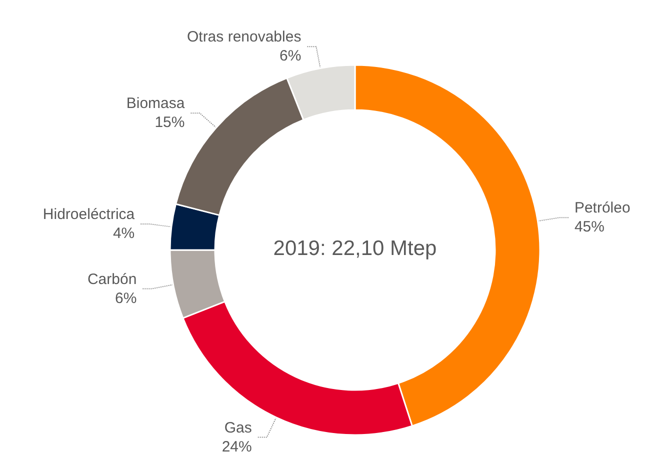 This screenshot has width=665, height=475. I want to click on slice-label: Carbón, so click(112, 279).